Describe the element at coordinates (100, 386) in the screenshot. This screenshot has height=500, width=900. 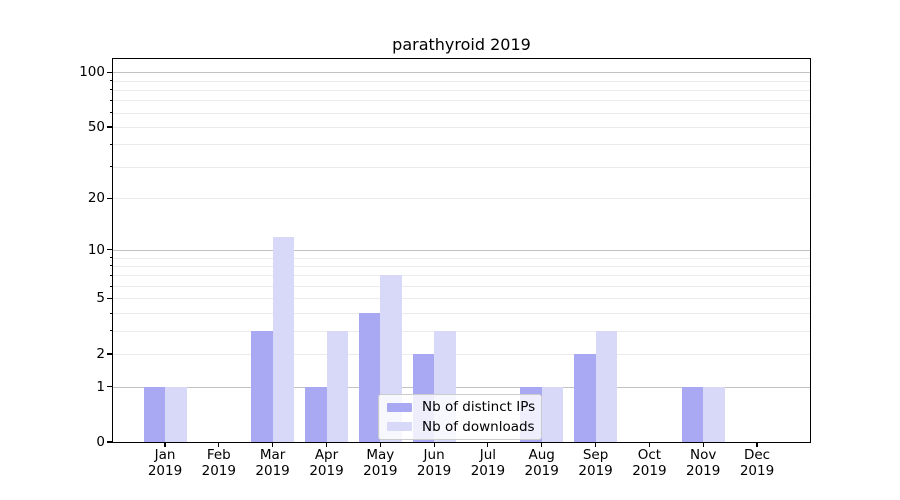
I see `y-tick-label: 1` at that location.